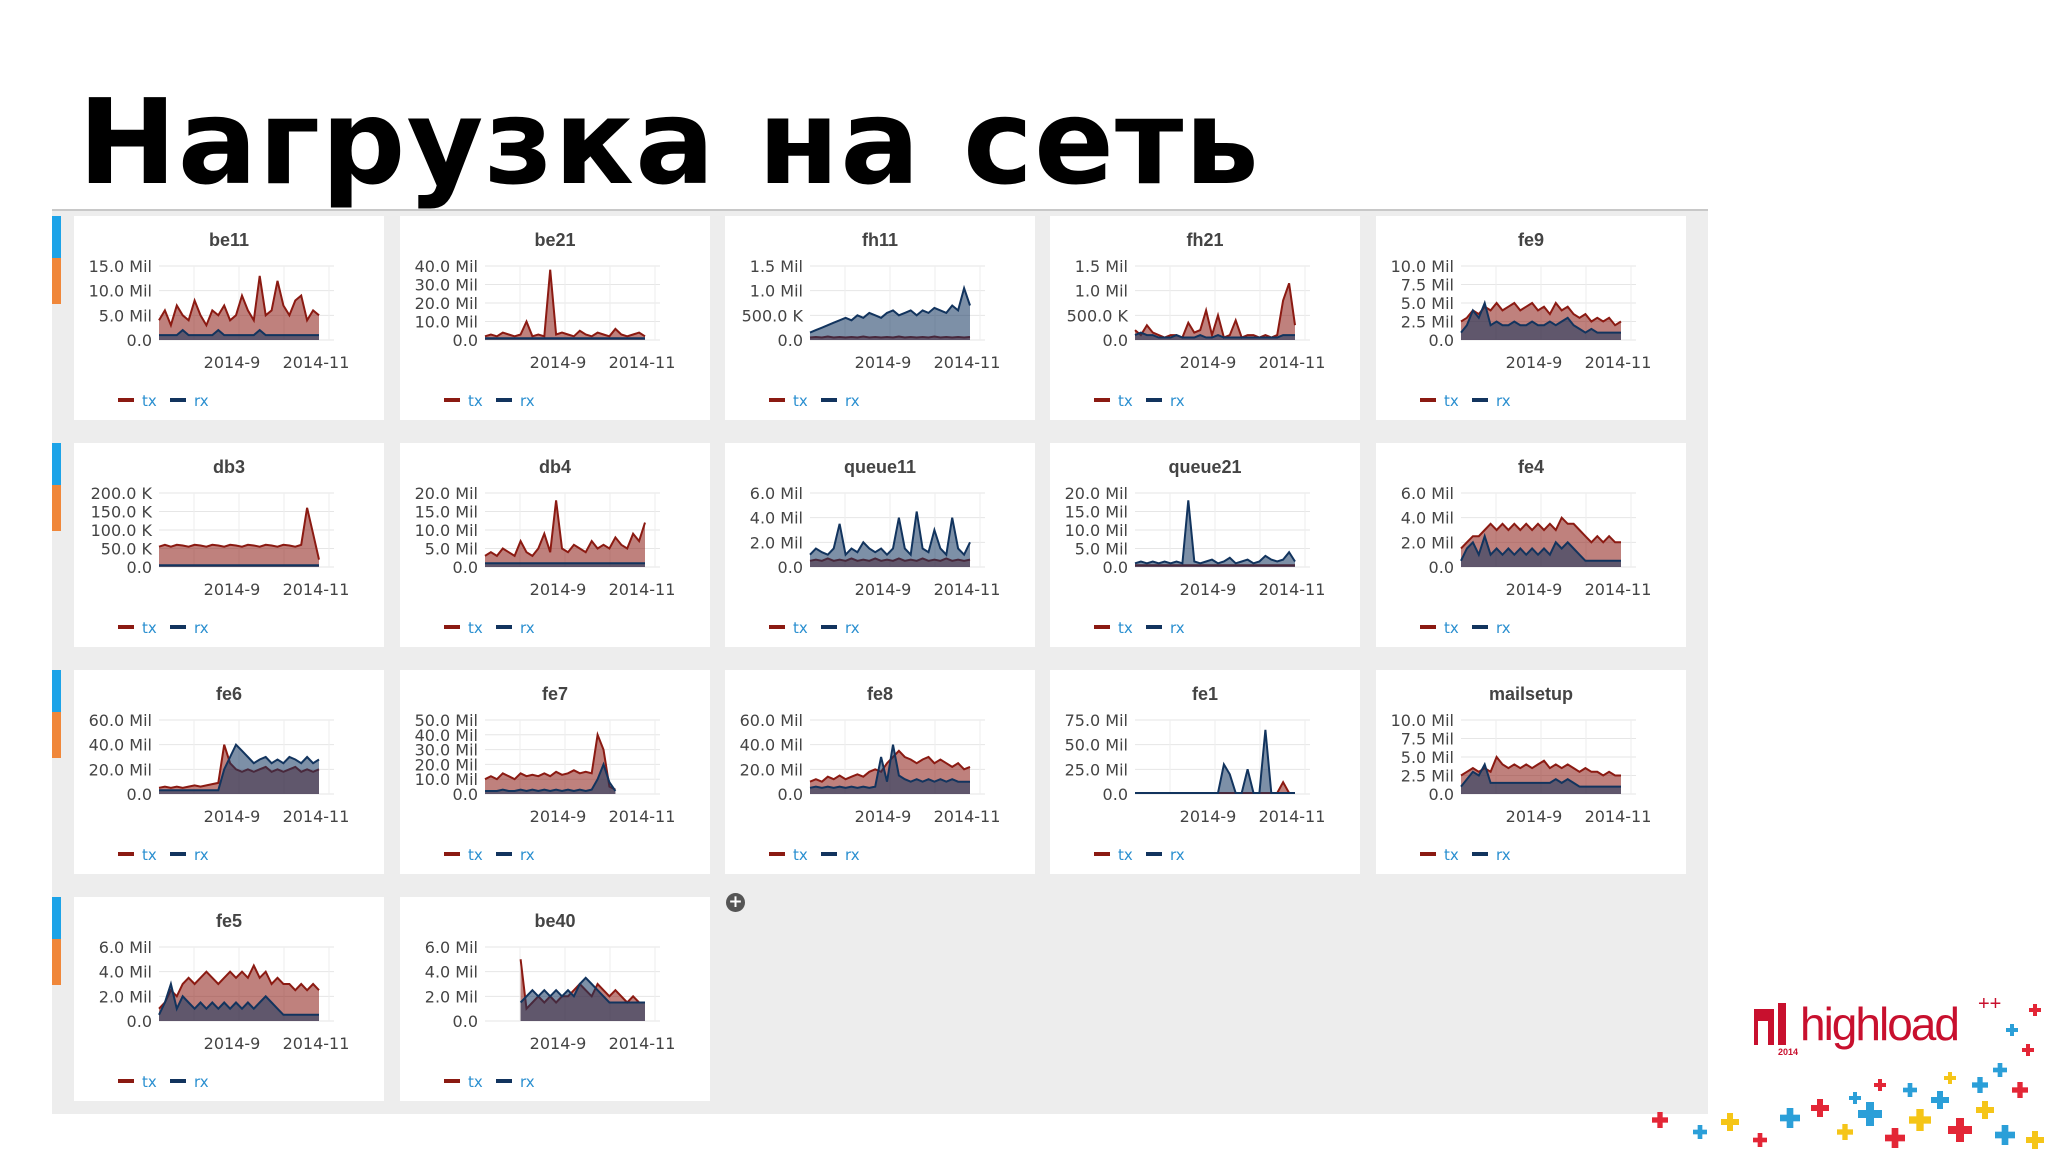  Describe the element at coordinates (446, 285) in the screenshot. I see `y-tick-label: 30.0 Mil` at that location.